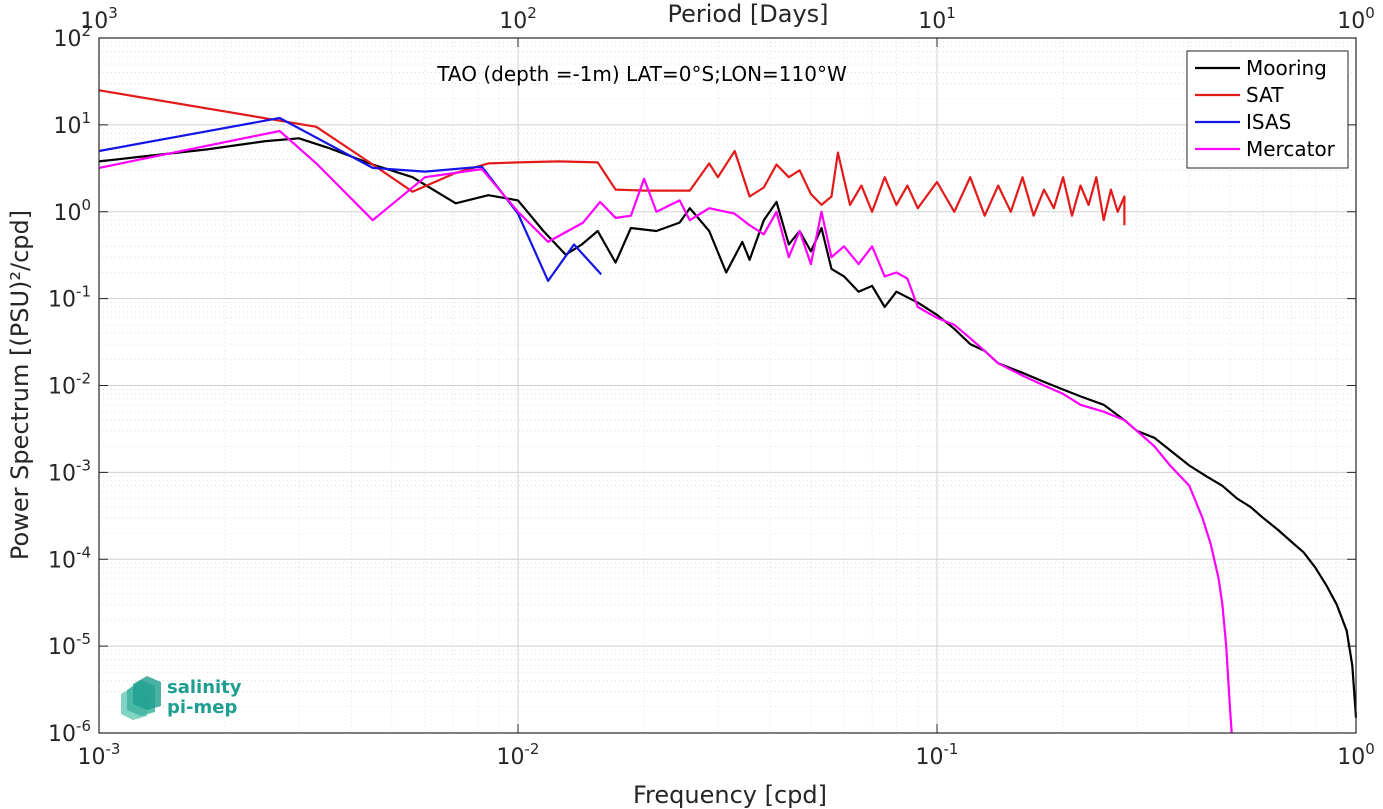  I want to click on chart-annotation: TAO (depth =-1m) LAT=0°S;LON=110°W, so click(641, 74).